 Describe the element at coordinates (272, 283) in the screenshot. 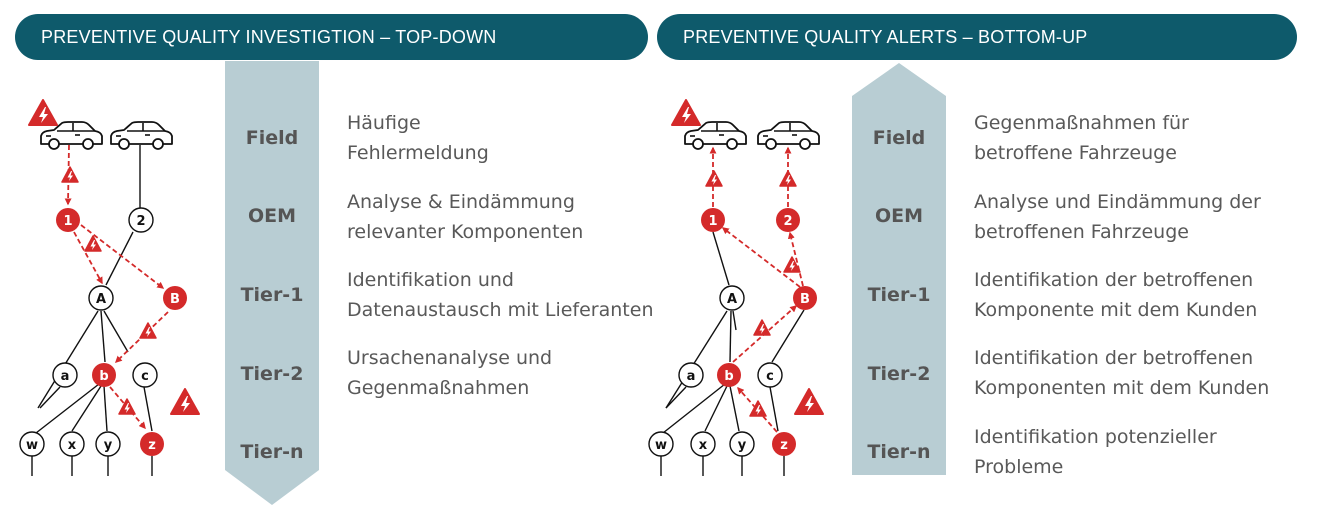

I see `level-arrow-down` at that location.